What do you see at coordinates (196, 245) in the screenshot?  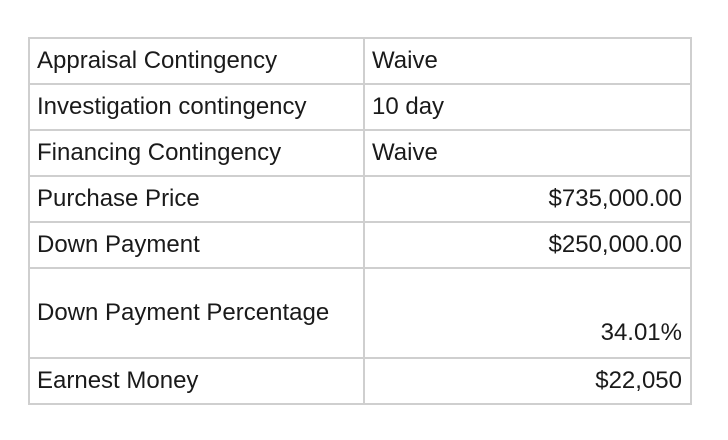 I see `row-label: Down Payment` at bounding box center [196, 245].